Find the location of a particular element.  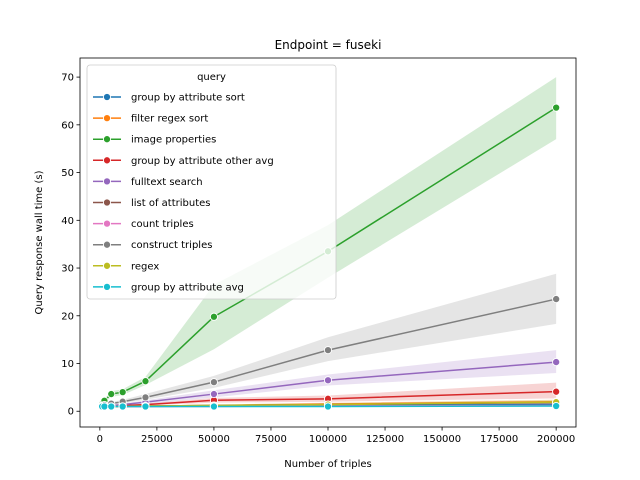

x-tick-label: 75000 is located at coordinates (271, 439).